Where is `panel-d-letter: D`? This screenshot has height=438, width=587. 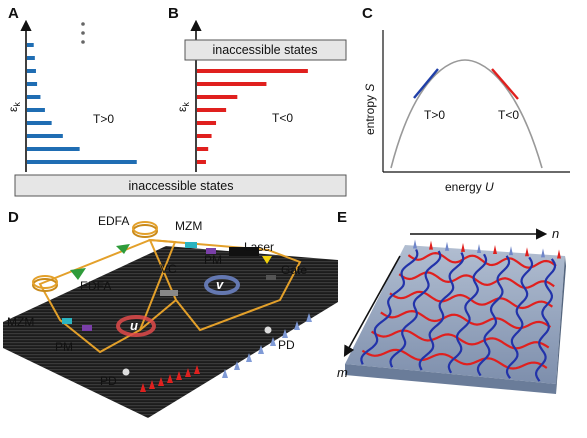 panel-d-letter: D is located at coordinates (13, 217).